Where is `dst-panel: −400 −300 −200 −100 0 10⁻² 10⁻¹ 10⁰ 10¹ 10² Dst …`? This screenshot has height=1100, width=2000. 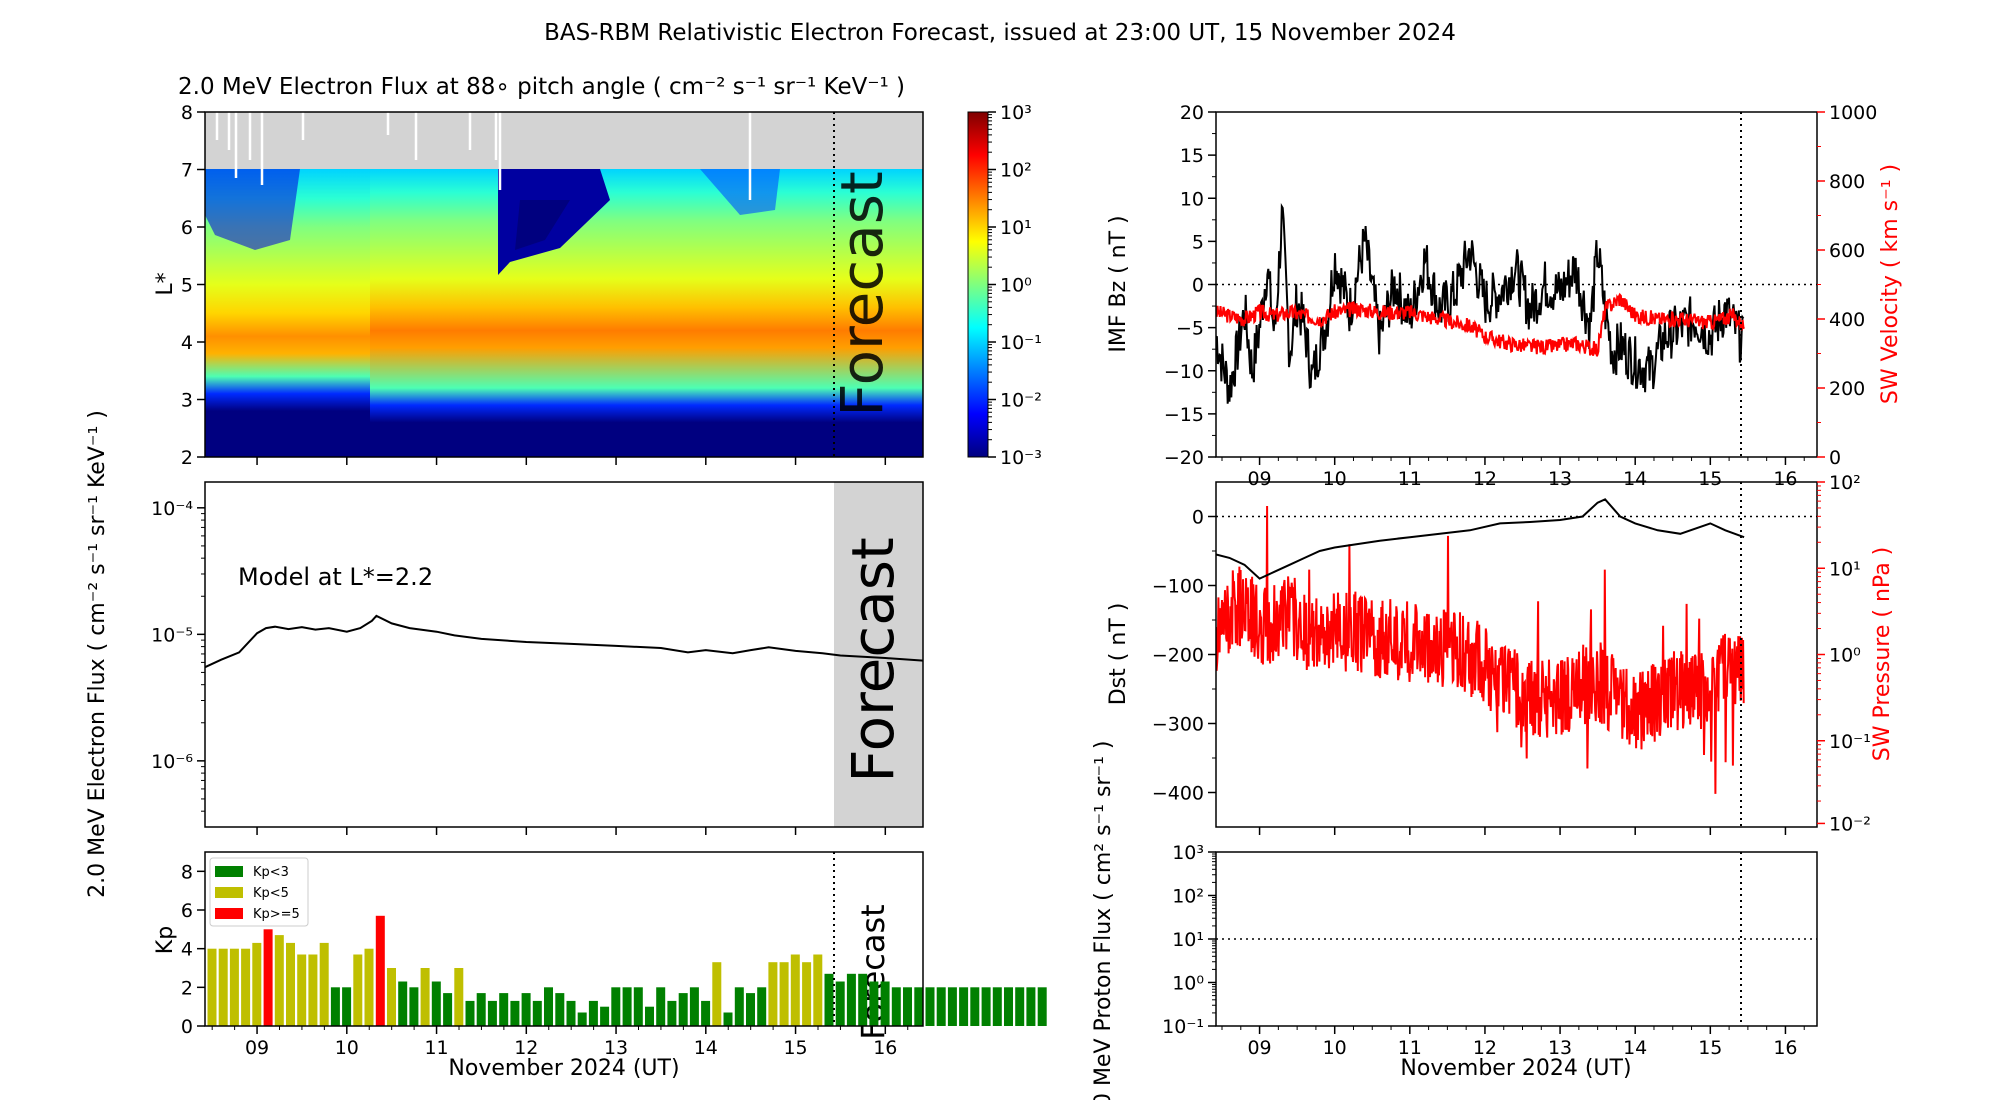
dst-panel: −400 −300 −200 −100 0 10⁻² 10⁻¹ 10⁰ 10¹ 10² Dst … is located at coordinates (1500, 653).